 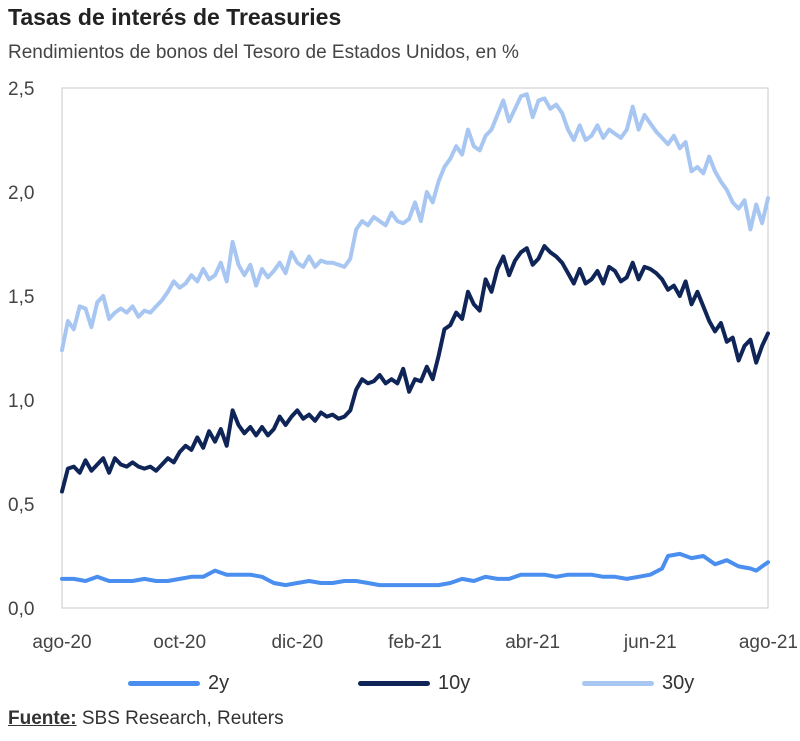 What do you see at coordinates (454, 683) in the screenshot?
I see `legend-label-10y: 10y` at bounding box center [454, 683].